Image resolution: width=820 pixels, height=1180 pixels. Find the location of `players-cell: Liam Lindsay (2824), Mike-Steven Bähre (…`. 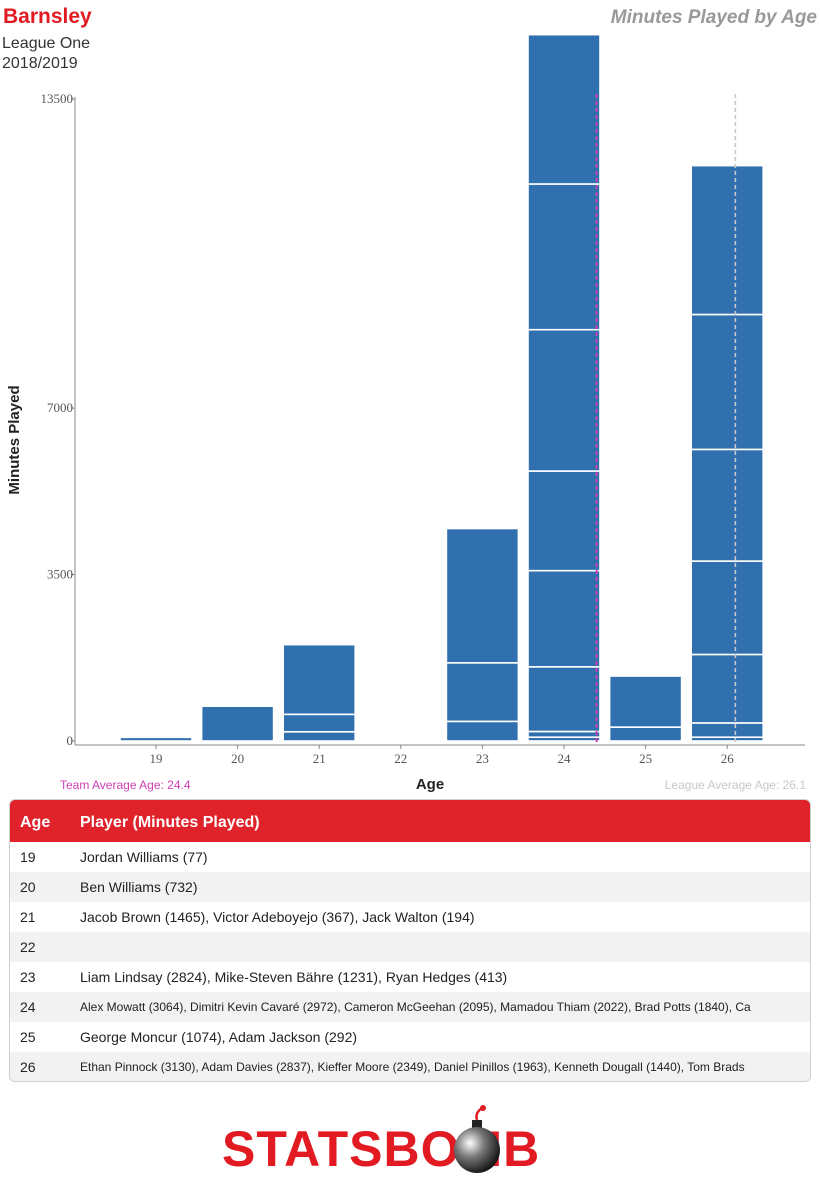

players-cell: Liam Lindsay (2824), Mike-Steven Bähre (… is located at coordinates (294, 977).